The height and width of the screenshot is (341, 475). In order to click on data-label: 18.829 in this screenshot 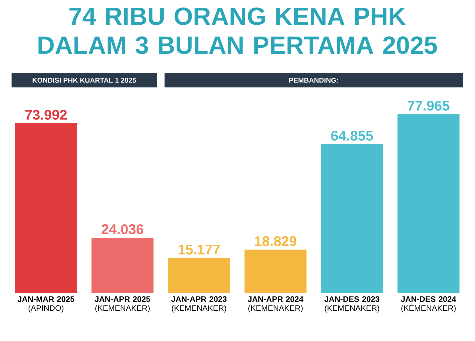, I will do `click(276, 241)`.